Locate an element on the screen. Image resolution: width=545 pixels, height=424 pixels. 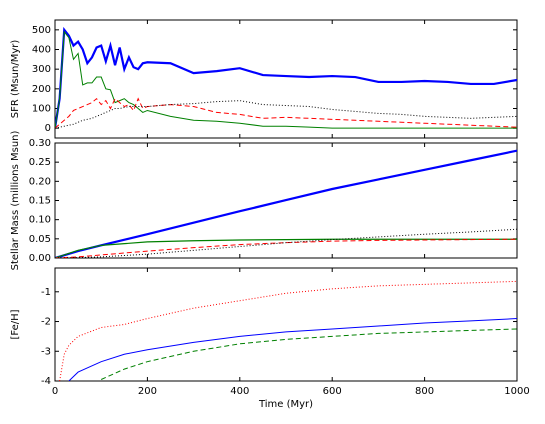
y-tick-label: -1 is located at coordinates (46, 292).